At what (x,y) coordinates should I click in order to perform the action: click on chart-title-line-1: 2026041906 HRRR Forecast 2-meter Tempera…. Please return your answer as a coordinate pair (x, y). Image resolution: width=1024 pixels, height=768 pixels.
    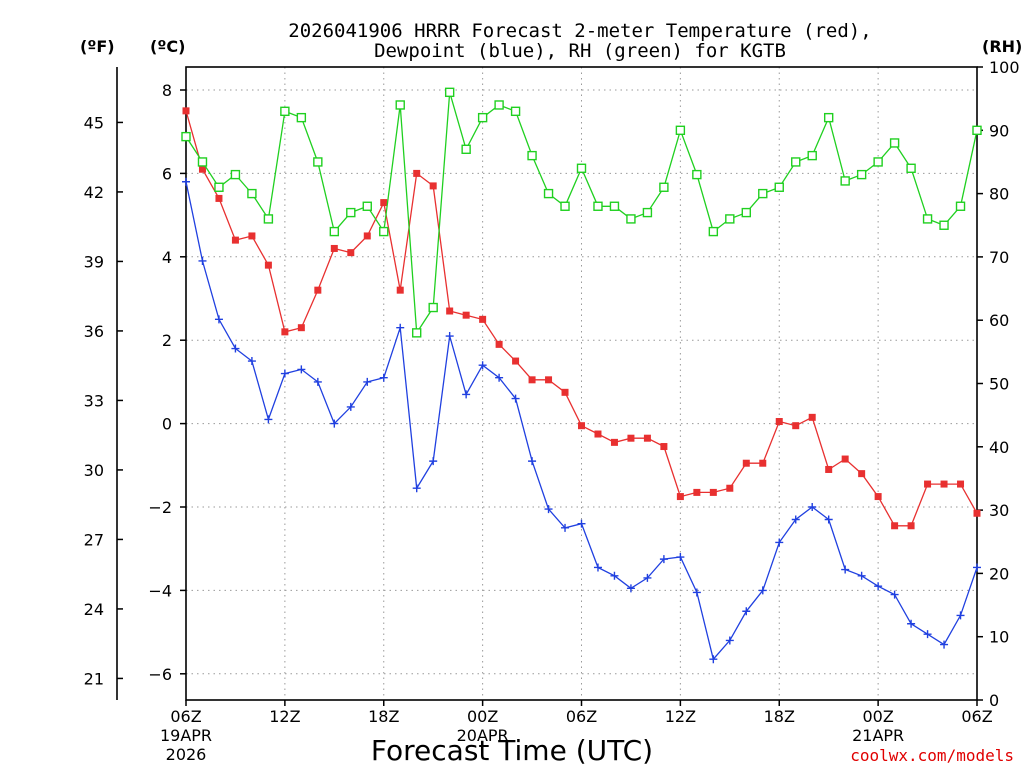
    Looking at the image, I should click on (579, 31).